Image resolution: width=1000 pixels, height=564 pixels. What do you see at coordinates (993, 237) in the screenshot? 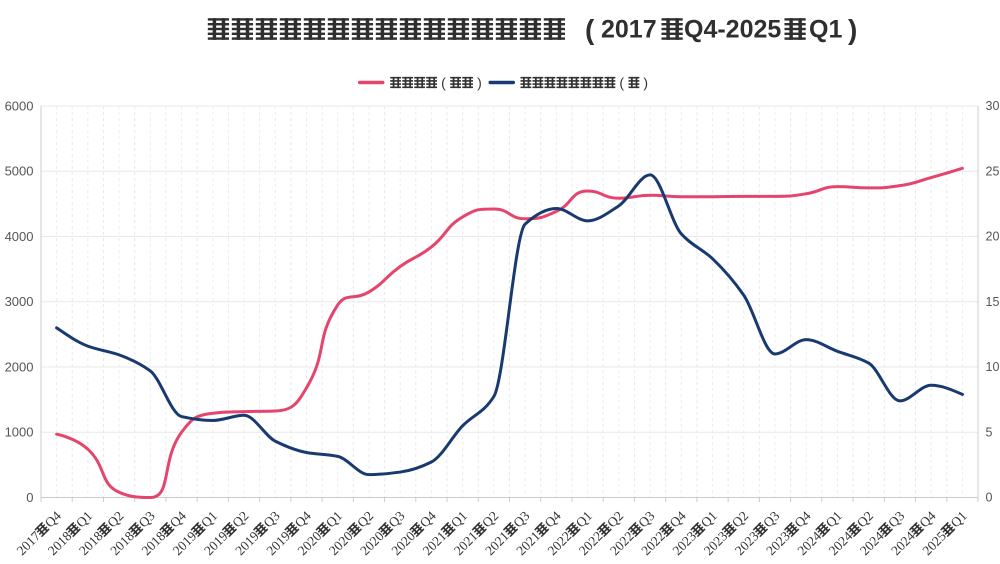
I see `svg-text: 20` at bounding box center [993, 237].